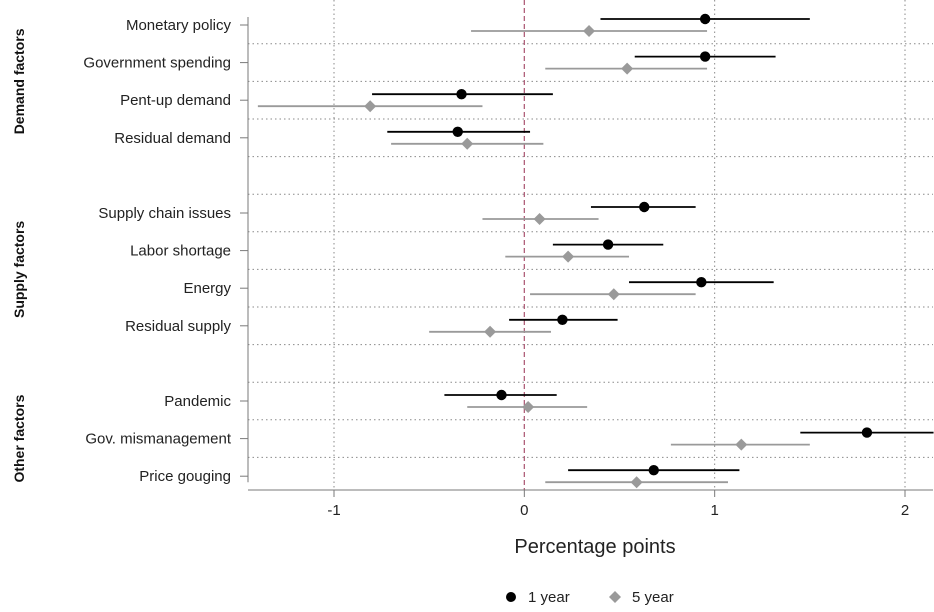 The width and height of the screenshot is (934, 612). What do you see at coordinates (333, 510) in the screenshot?
I see `x-tick-label: -1` at bounding box center [333, 510].